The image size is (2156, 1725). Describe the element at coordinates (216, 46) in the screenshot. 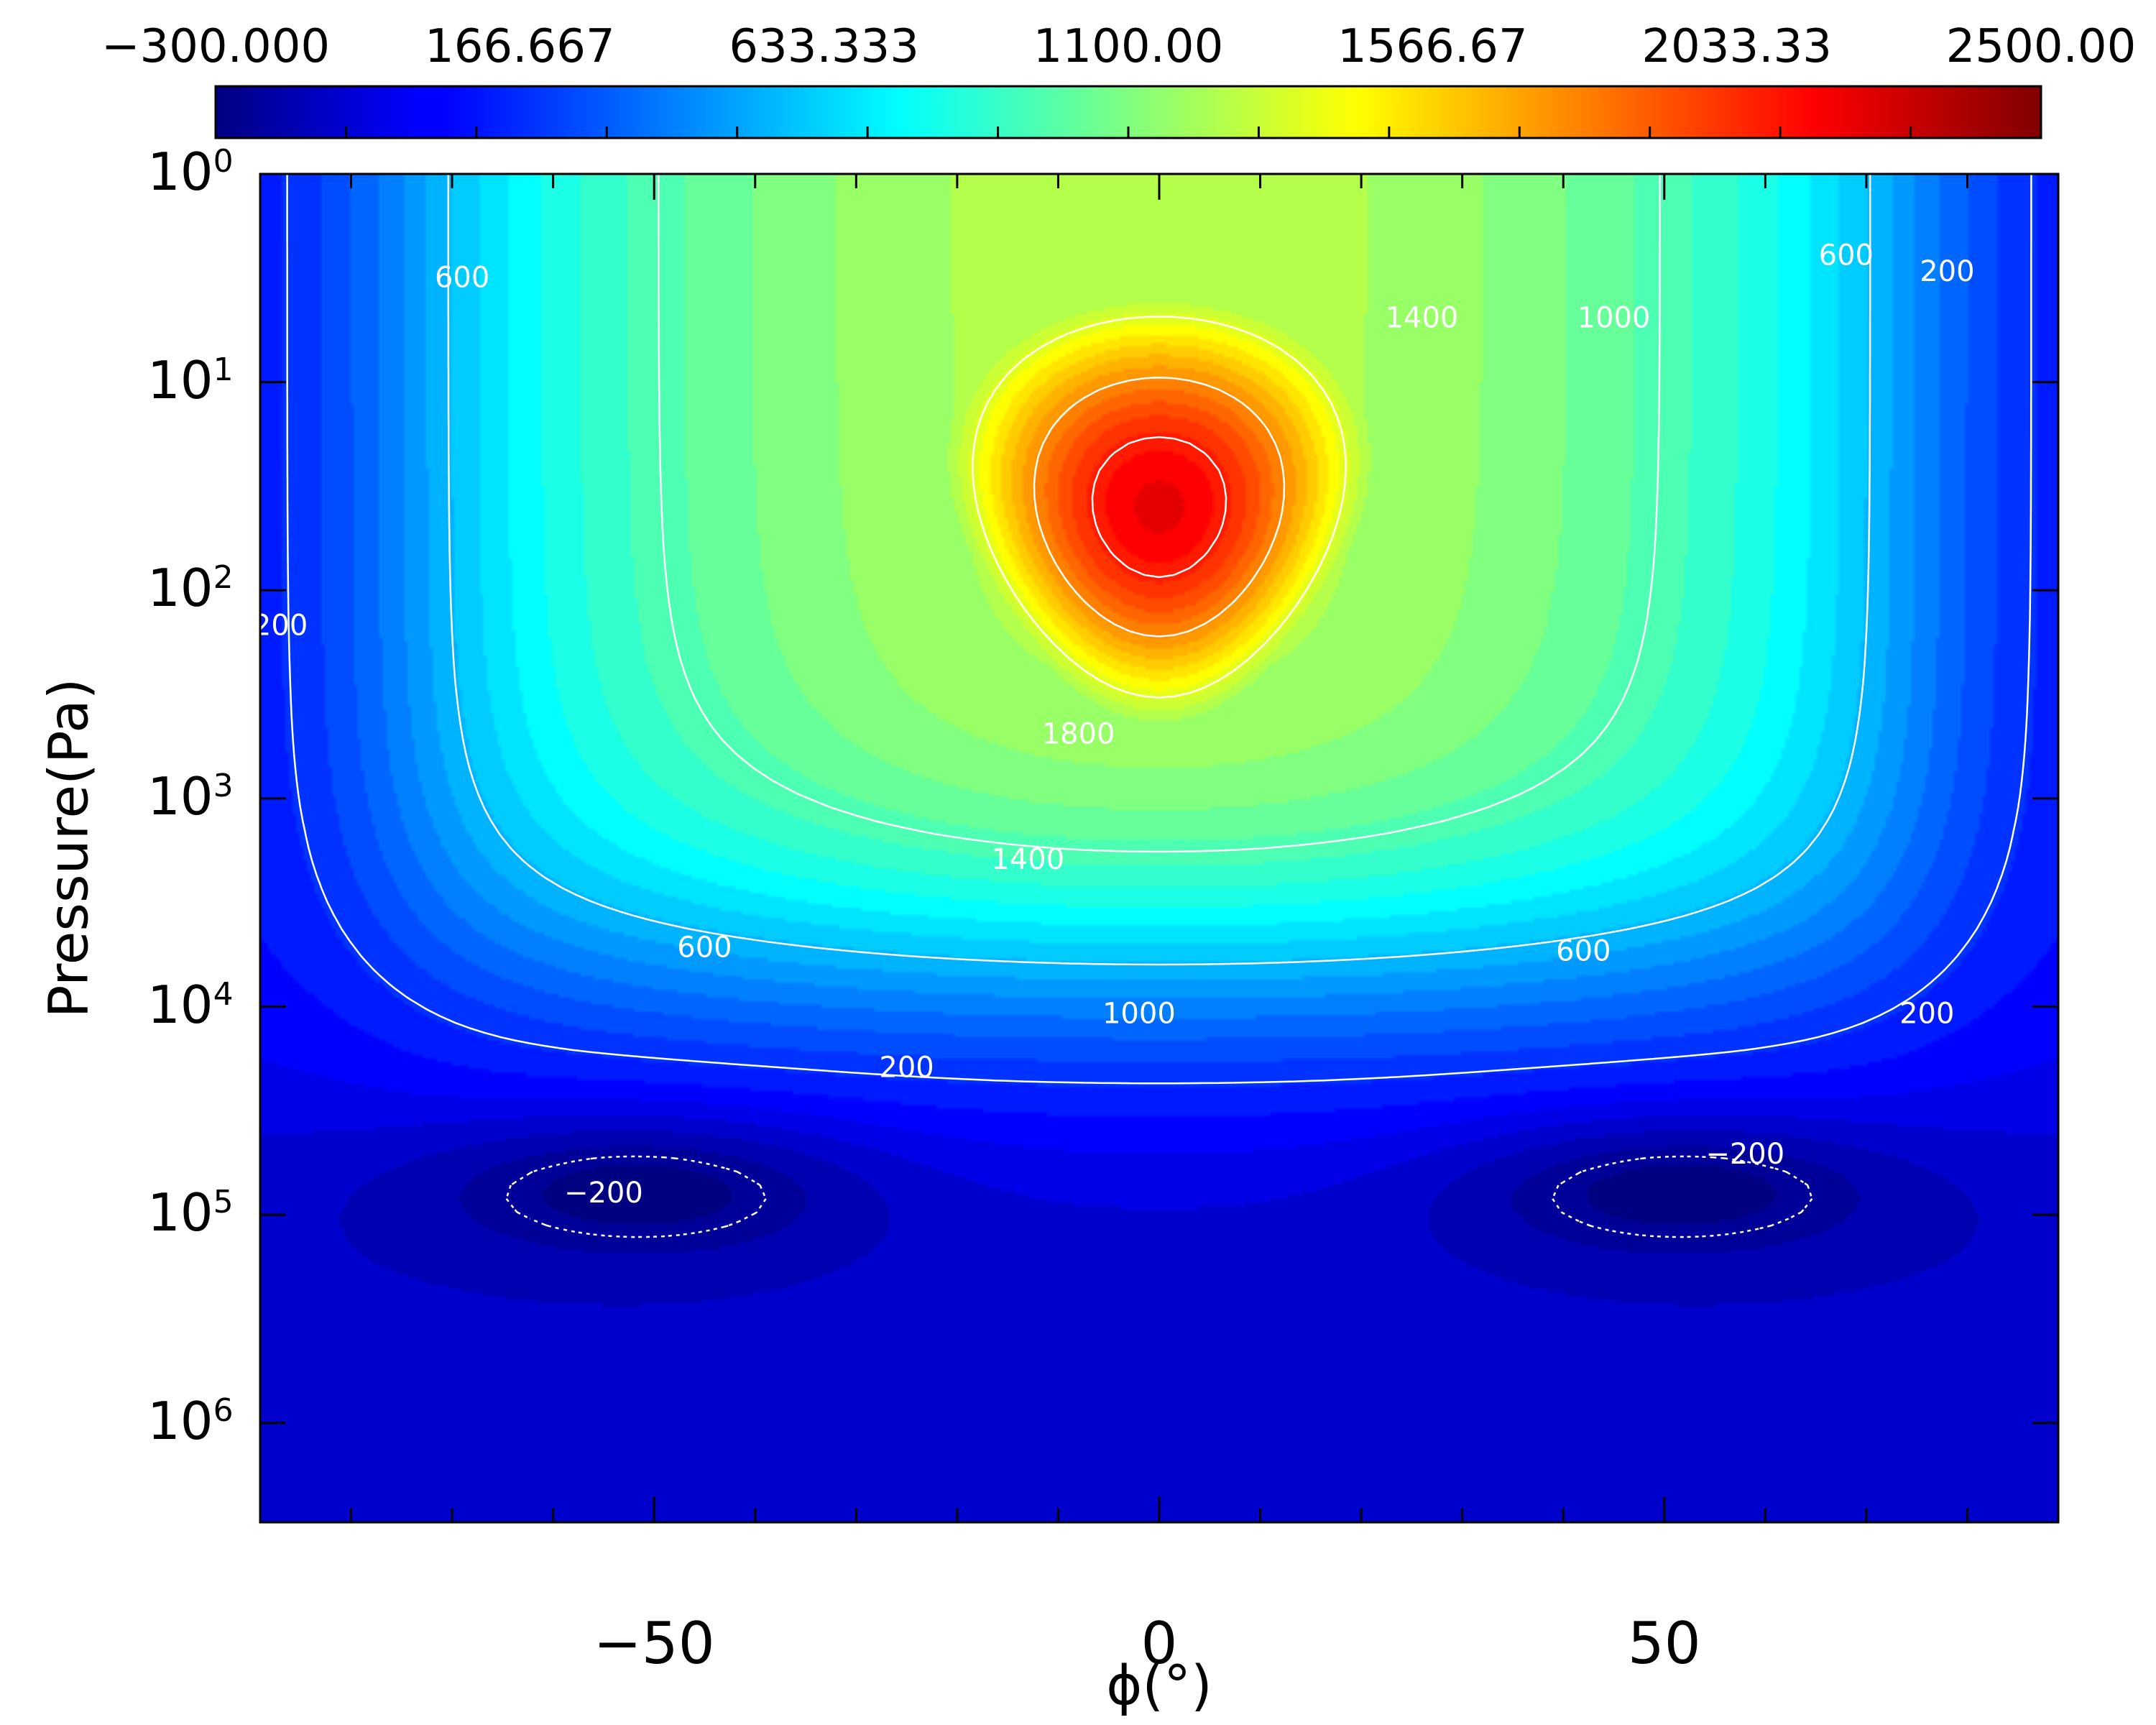

I see `colorbar-tick-label: −300.000` at that location.